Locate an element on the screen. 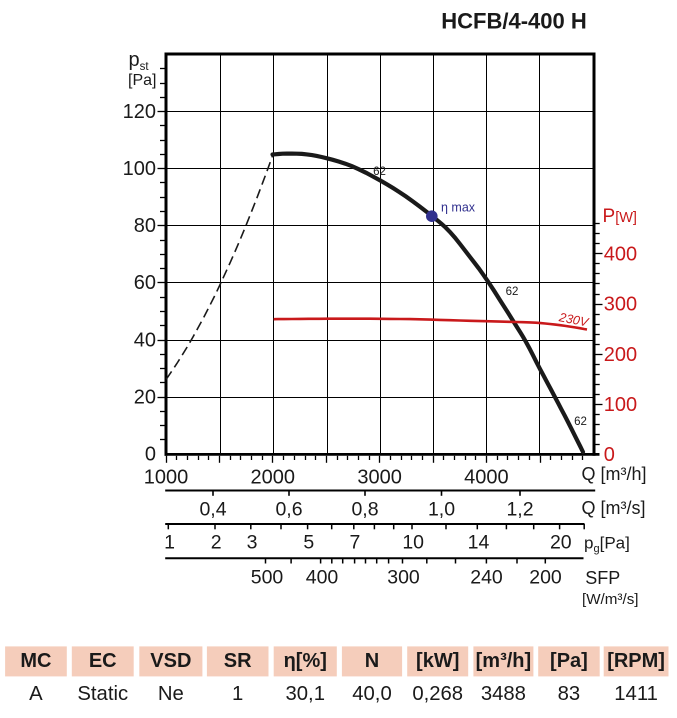 This screenshot has height=718, width=677. svg-text: 40 is located at coordinates (145, 340).